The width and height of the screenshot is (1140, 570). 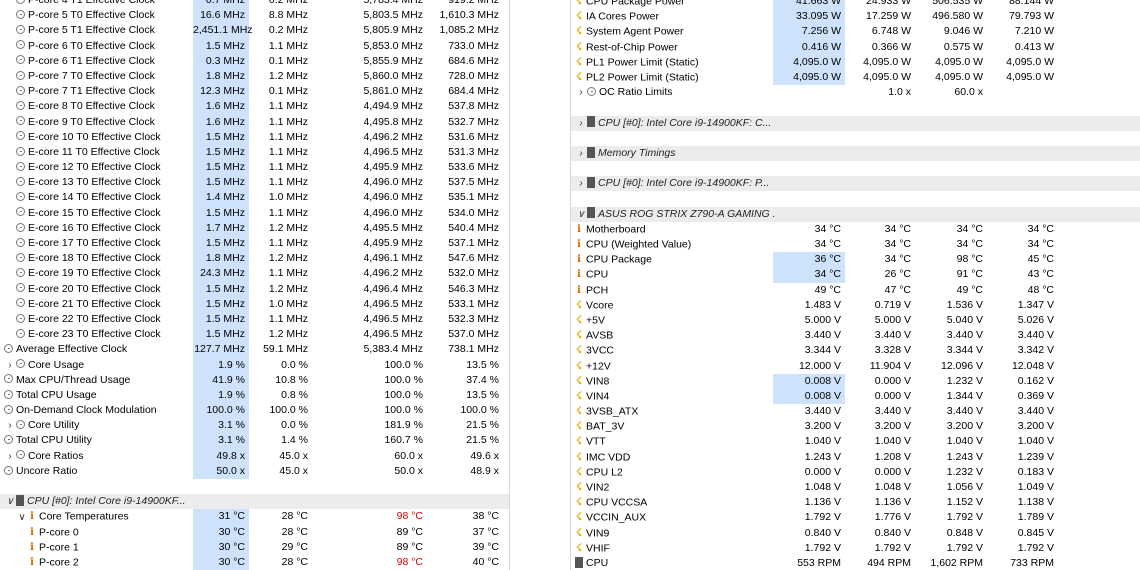 What do you see at coordinates (855, 320) in the screenshot?
I see `sensor-row: ☇ +5V 5.000 V 5.000 V 5.040 V 5.026 V` at bounding box center [855, 320].